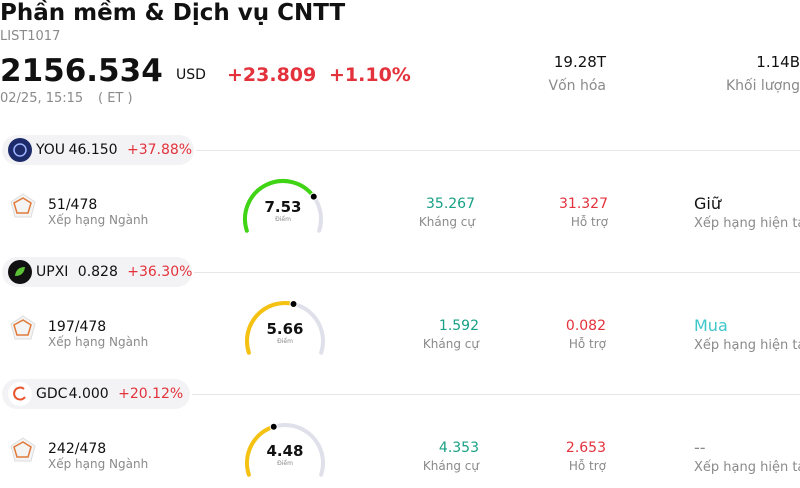 This screenshot has width=800, height=488. Describe the element at coordinates (160, 150) in the screenshot. I see `stock-change: +37.88%` at that location.